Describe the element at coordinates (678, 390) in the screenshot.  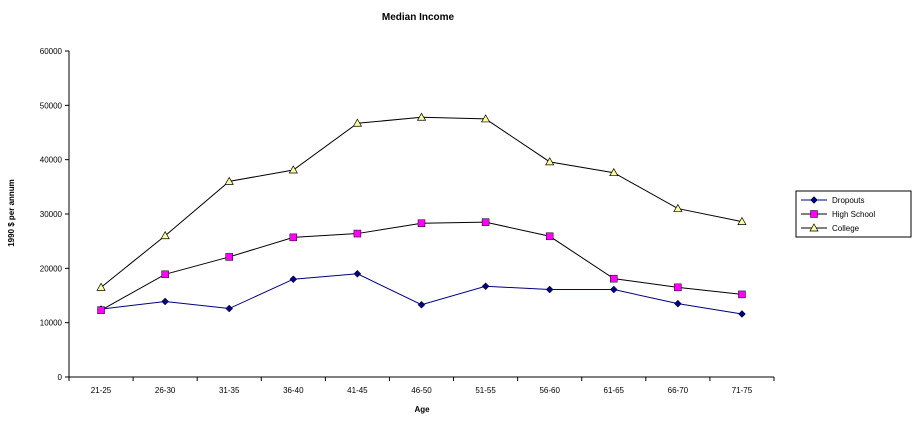
I see `x-tick-label: 66-70` at that location.